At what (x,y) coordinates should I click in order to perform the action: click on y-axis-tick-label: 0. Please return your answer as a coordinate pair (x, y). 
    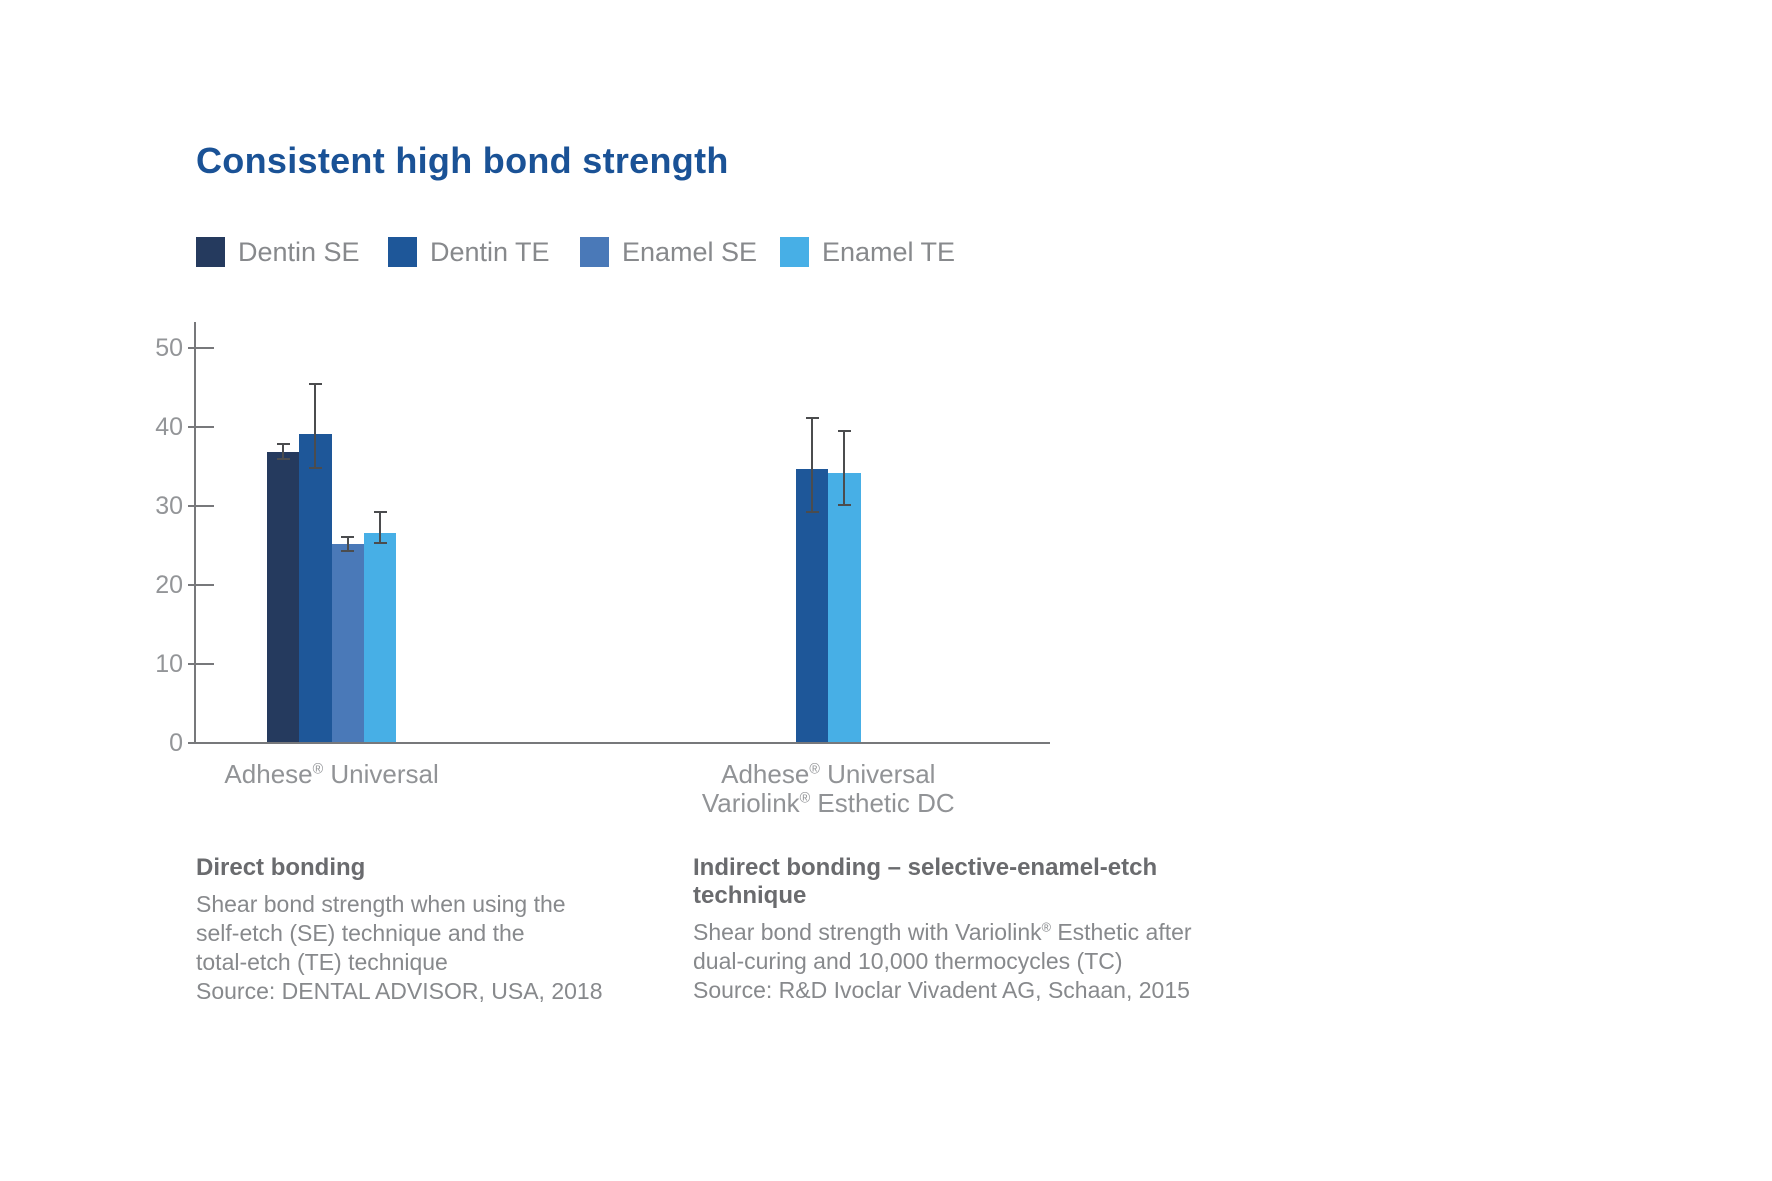
    Looking at the image, I should click on (176, 743).